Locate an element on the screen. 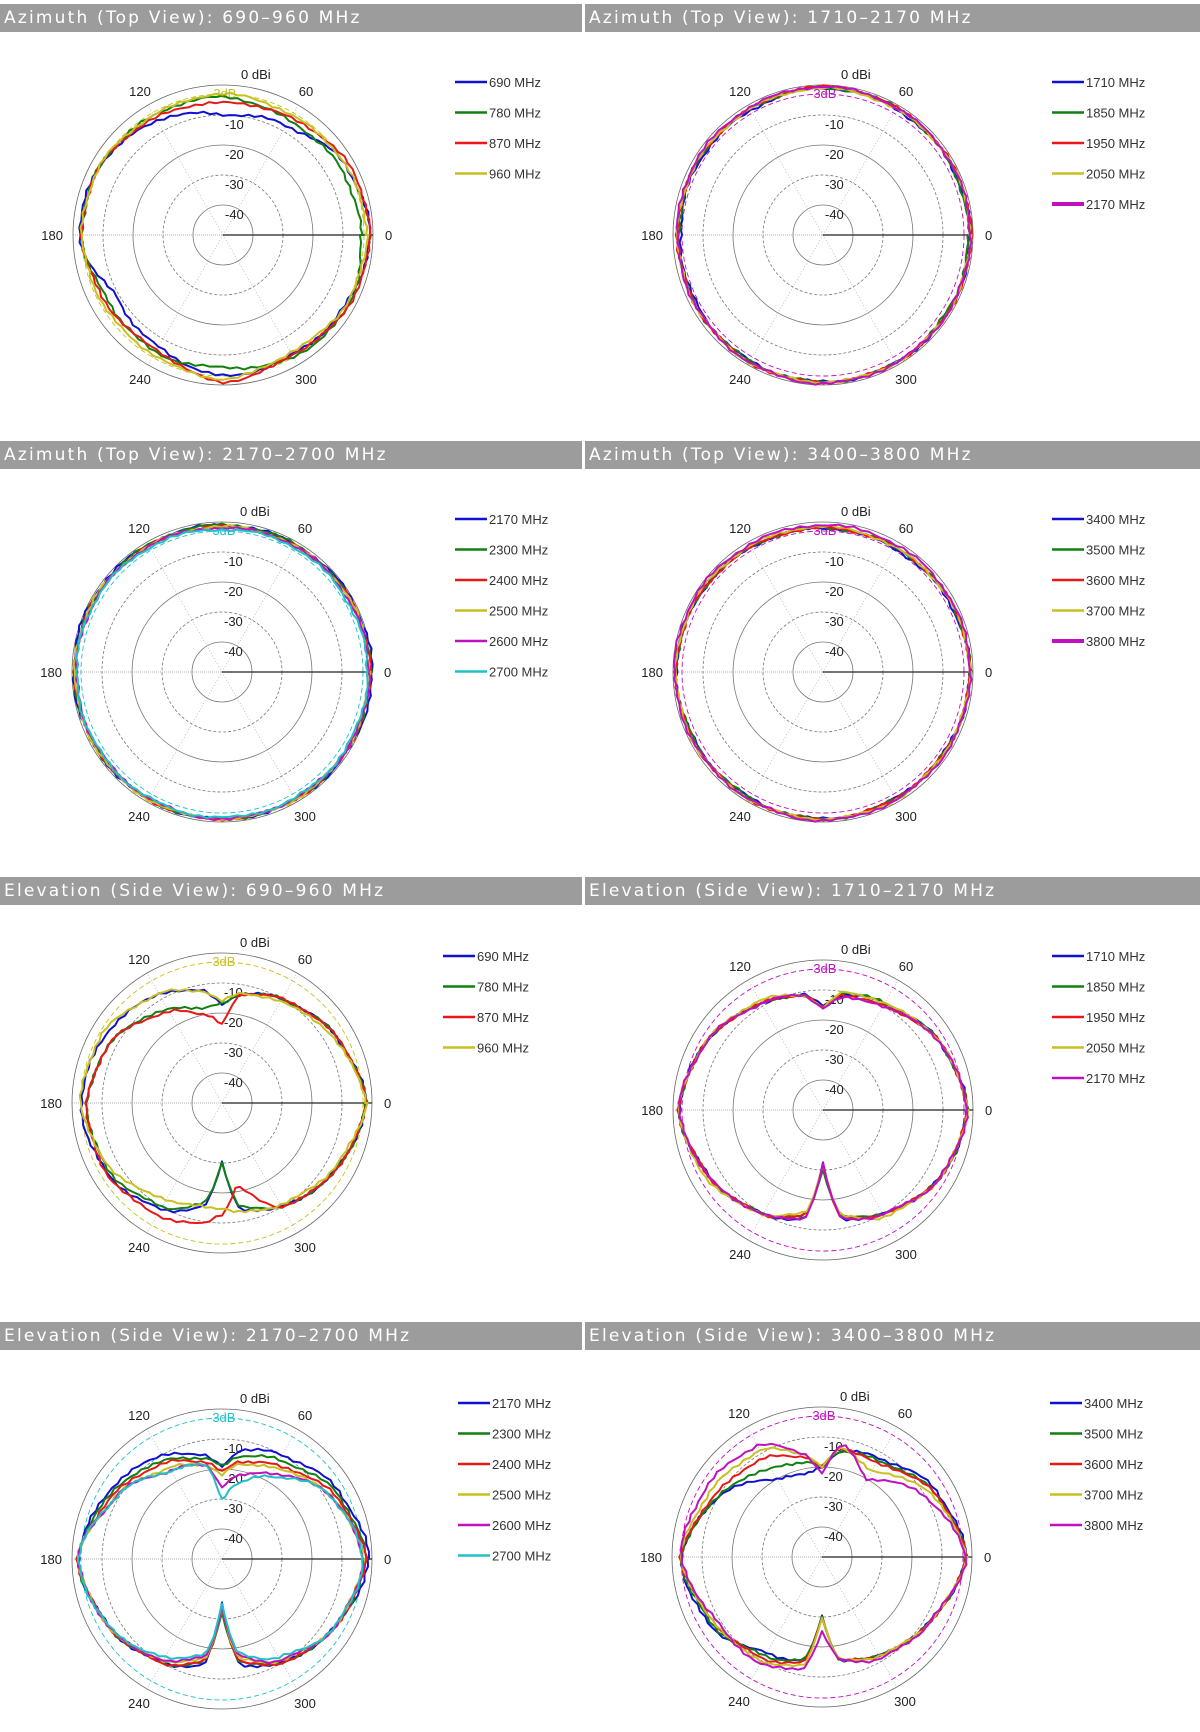 The width and height of the screenshot is (1200, 1732). legend: 1710 MHz 1850 MHz 1950 MHz 2050 MHz 2170 MHz is located at coordinates (1098, 143).